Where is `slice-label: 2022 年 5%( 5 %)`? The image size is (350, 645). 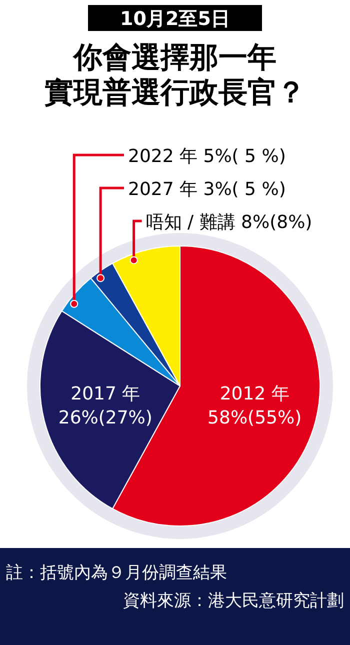
slice-label: 2022 年 5%( 5 %) is located at coordinates (207, 156).